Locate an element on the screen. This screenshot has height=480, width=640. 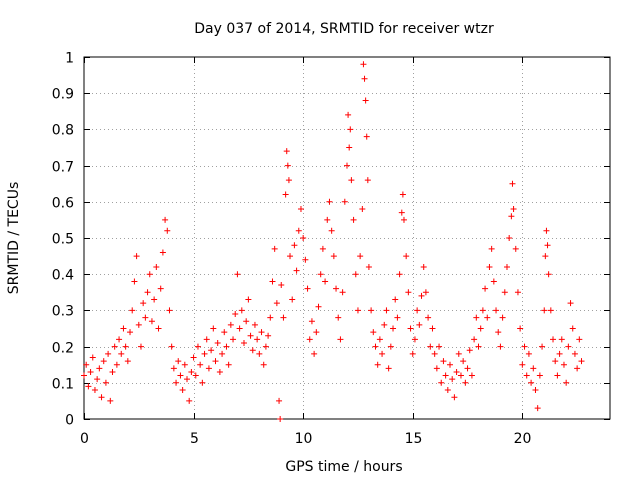
y-tick-label: 0.3 is located at coordinates (63, 312).